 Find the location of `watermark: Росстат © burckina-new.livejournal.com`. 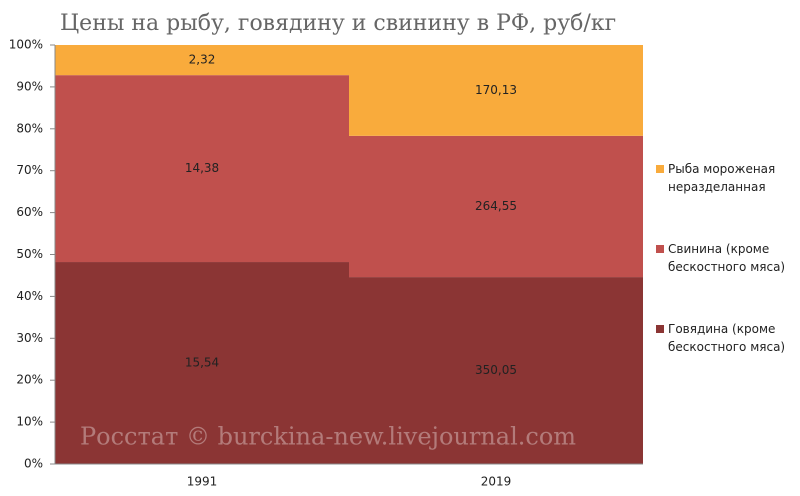

watermark: Росстат © burckina-new.livejournal.com is located at coordinates (328, 437).